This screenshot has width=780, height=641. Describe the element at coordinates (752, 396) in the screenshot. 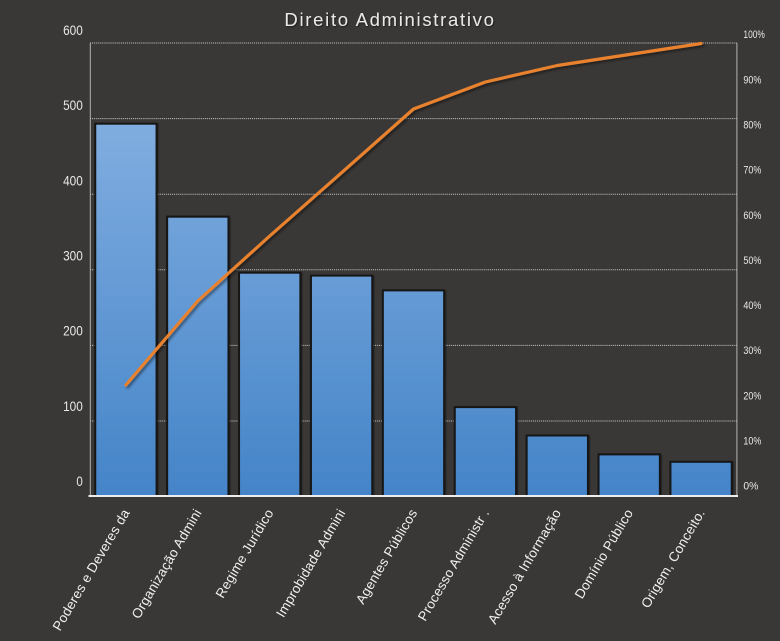

I see `svg-text: 20%` at that location.